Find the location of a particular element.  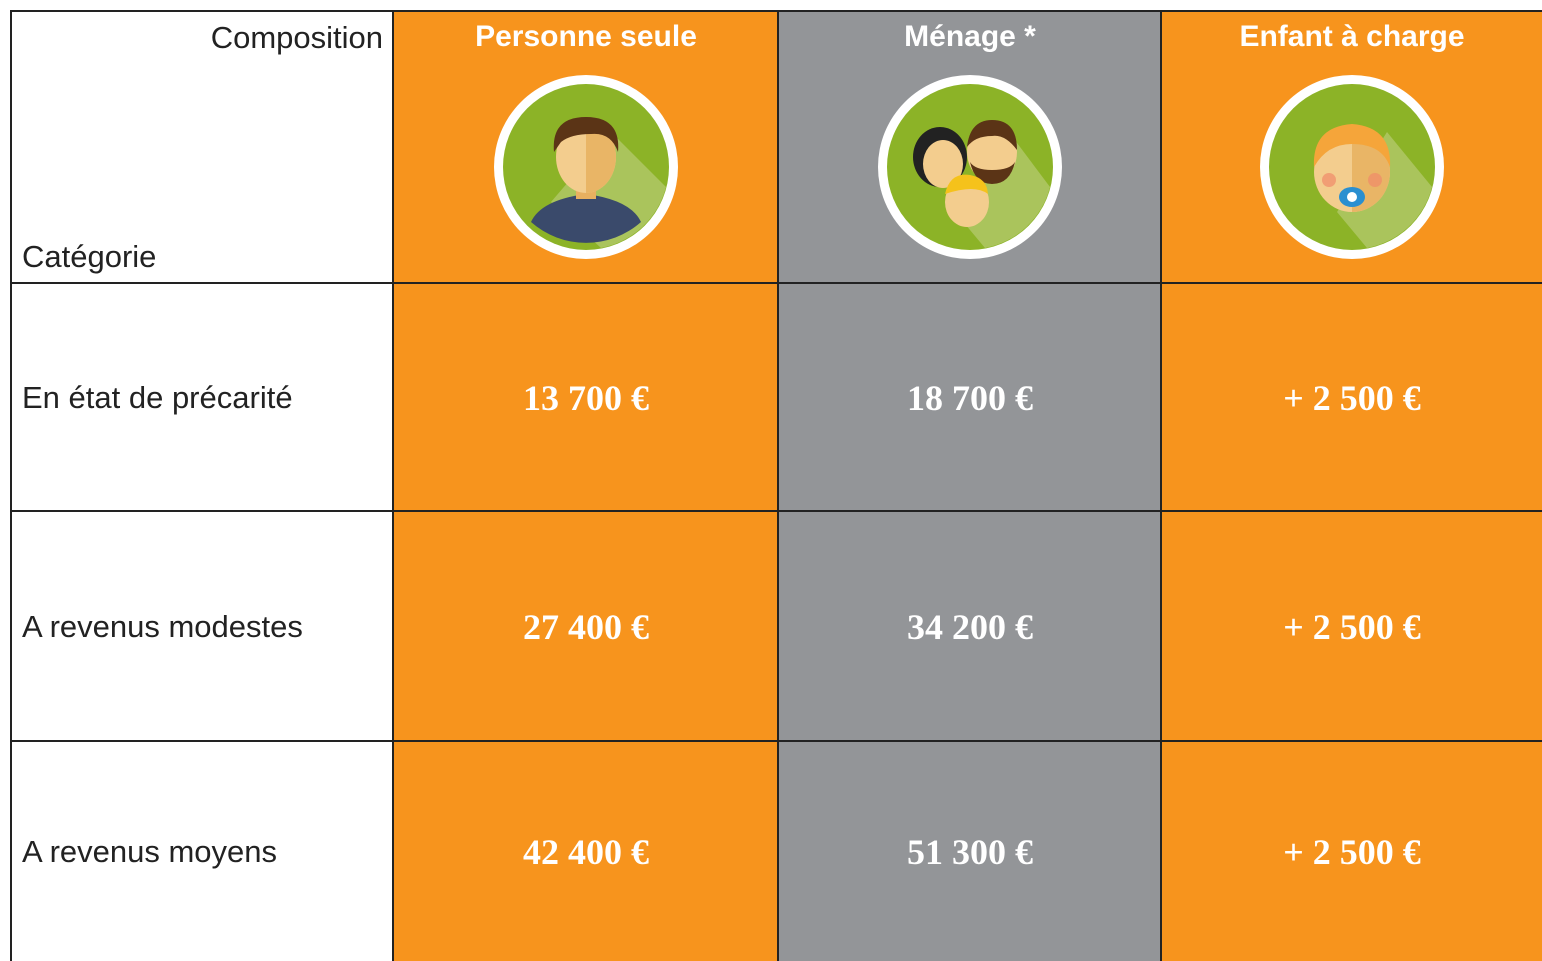

value-cell: 27 400 € is located at coordinates (585, 625).